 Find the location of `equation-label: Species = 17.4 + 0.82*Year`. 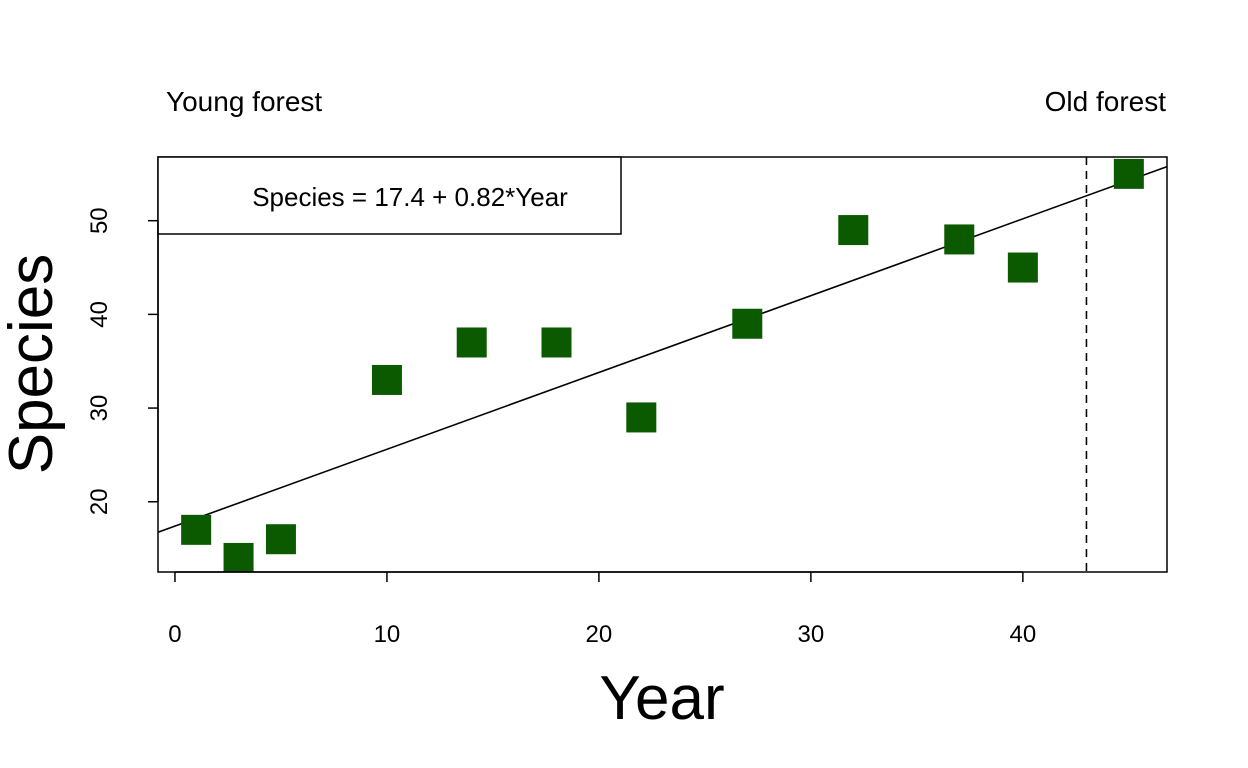

equation-label: Species = 17.4 + 0.82*Year is located at coordinates (410, 197).